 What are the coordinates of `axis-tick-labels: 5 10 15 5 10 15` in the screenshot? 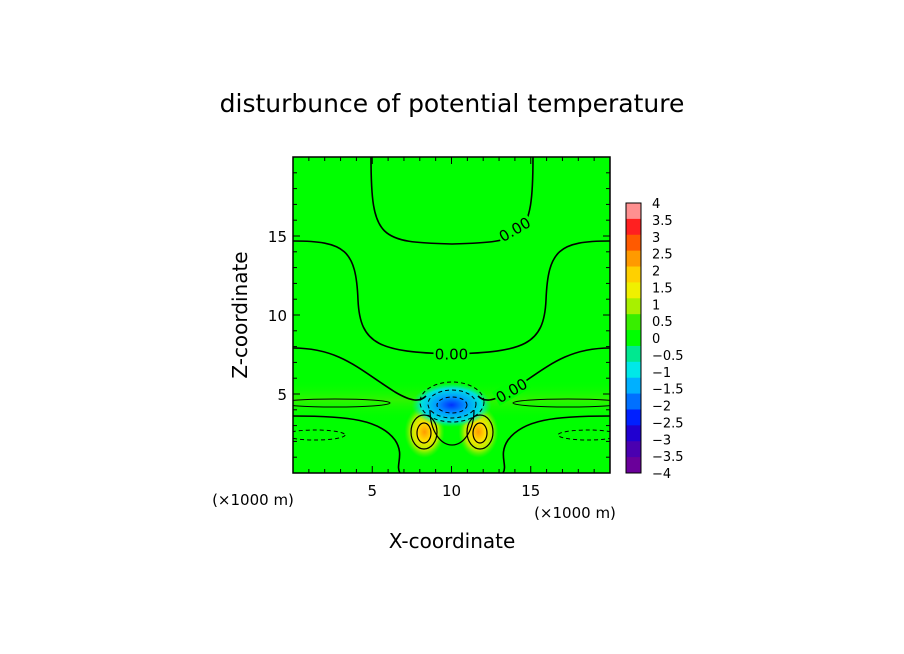 It's located at (404, 364).